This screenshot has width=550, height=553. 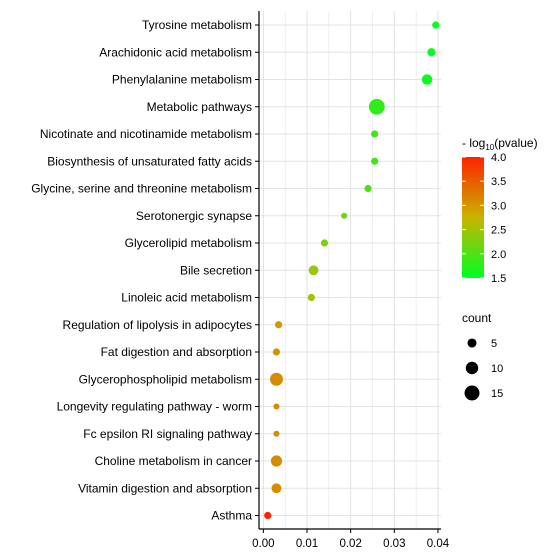 What do you see at coordinates (473, 143) in the screenshot?
I see `color-legend-title-prefix: - log` at bounding box center [473, 143].